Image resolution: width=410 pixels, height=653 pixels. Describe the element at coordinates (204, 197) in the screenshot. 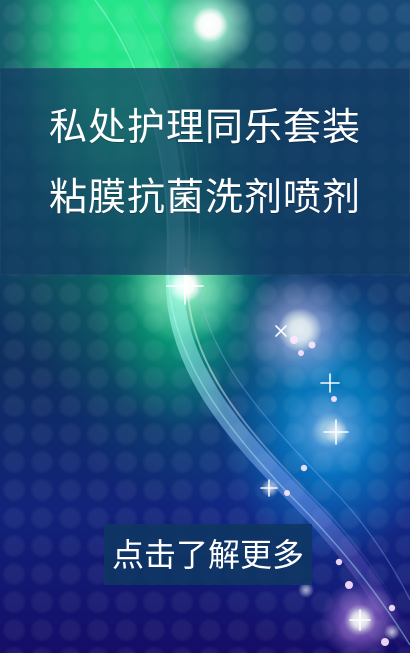

I see `headline-line-2: 粘膜抗菌洗剂喷剂` at that location.